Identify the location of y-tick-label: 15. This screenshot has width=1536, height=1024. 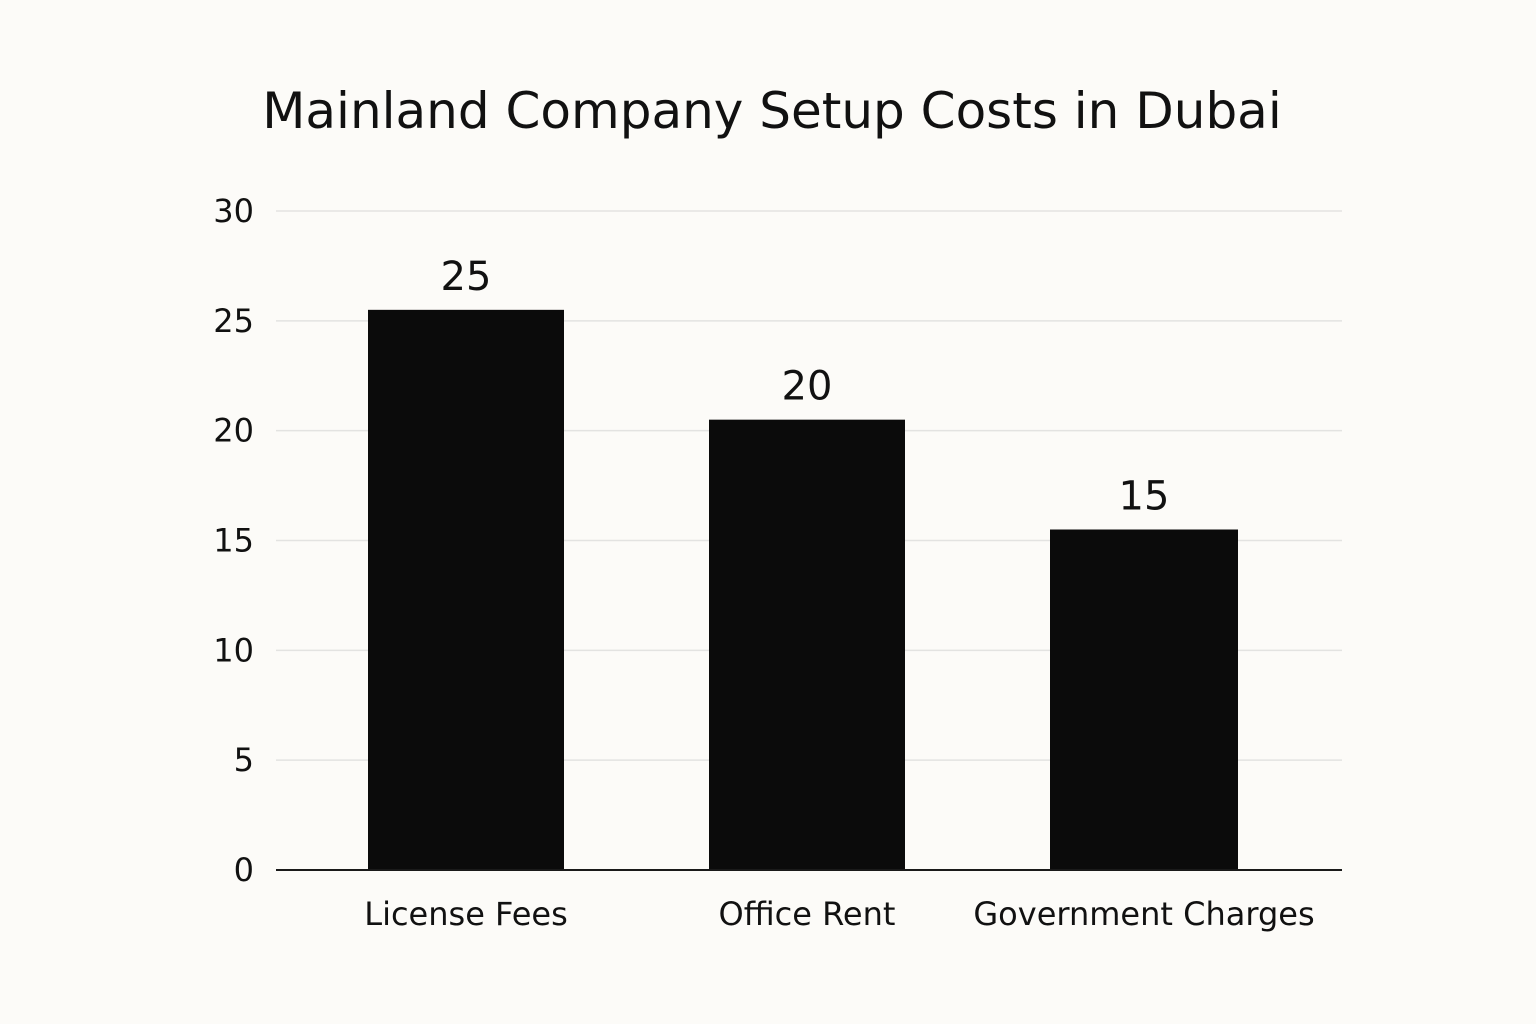
(233, 541).